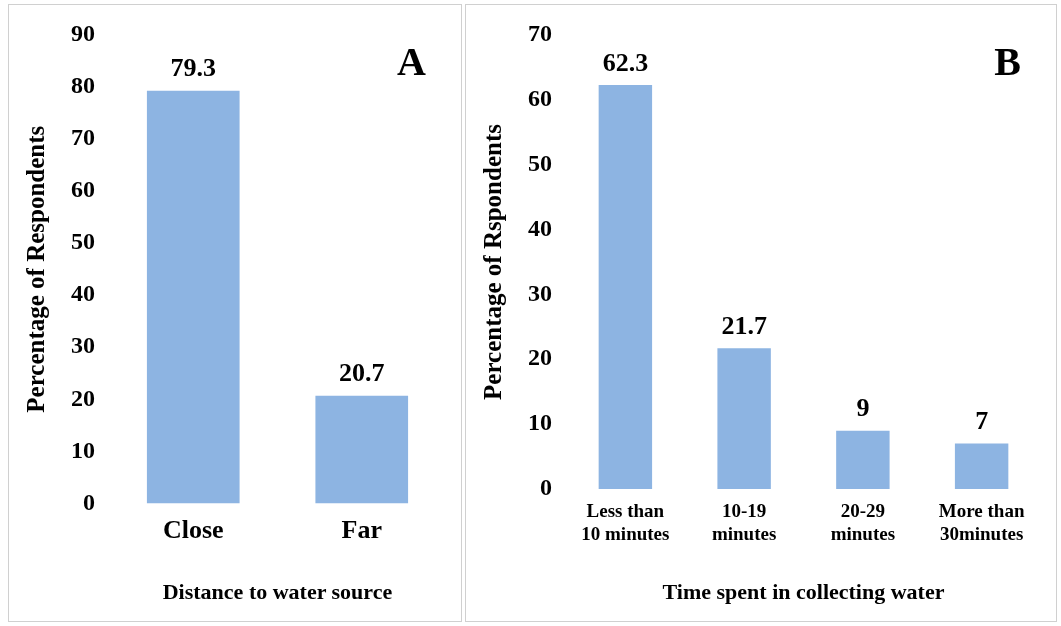 The width and height of the screenshot is (1061, 626). What do you see at coordinates (362, 373) in the screenshot?
I see `data-label: 20.7` at bounding box center [362, 373].